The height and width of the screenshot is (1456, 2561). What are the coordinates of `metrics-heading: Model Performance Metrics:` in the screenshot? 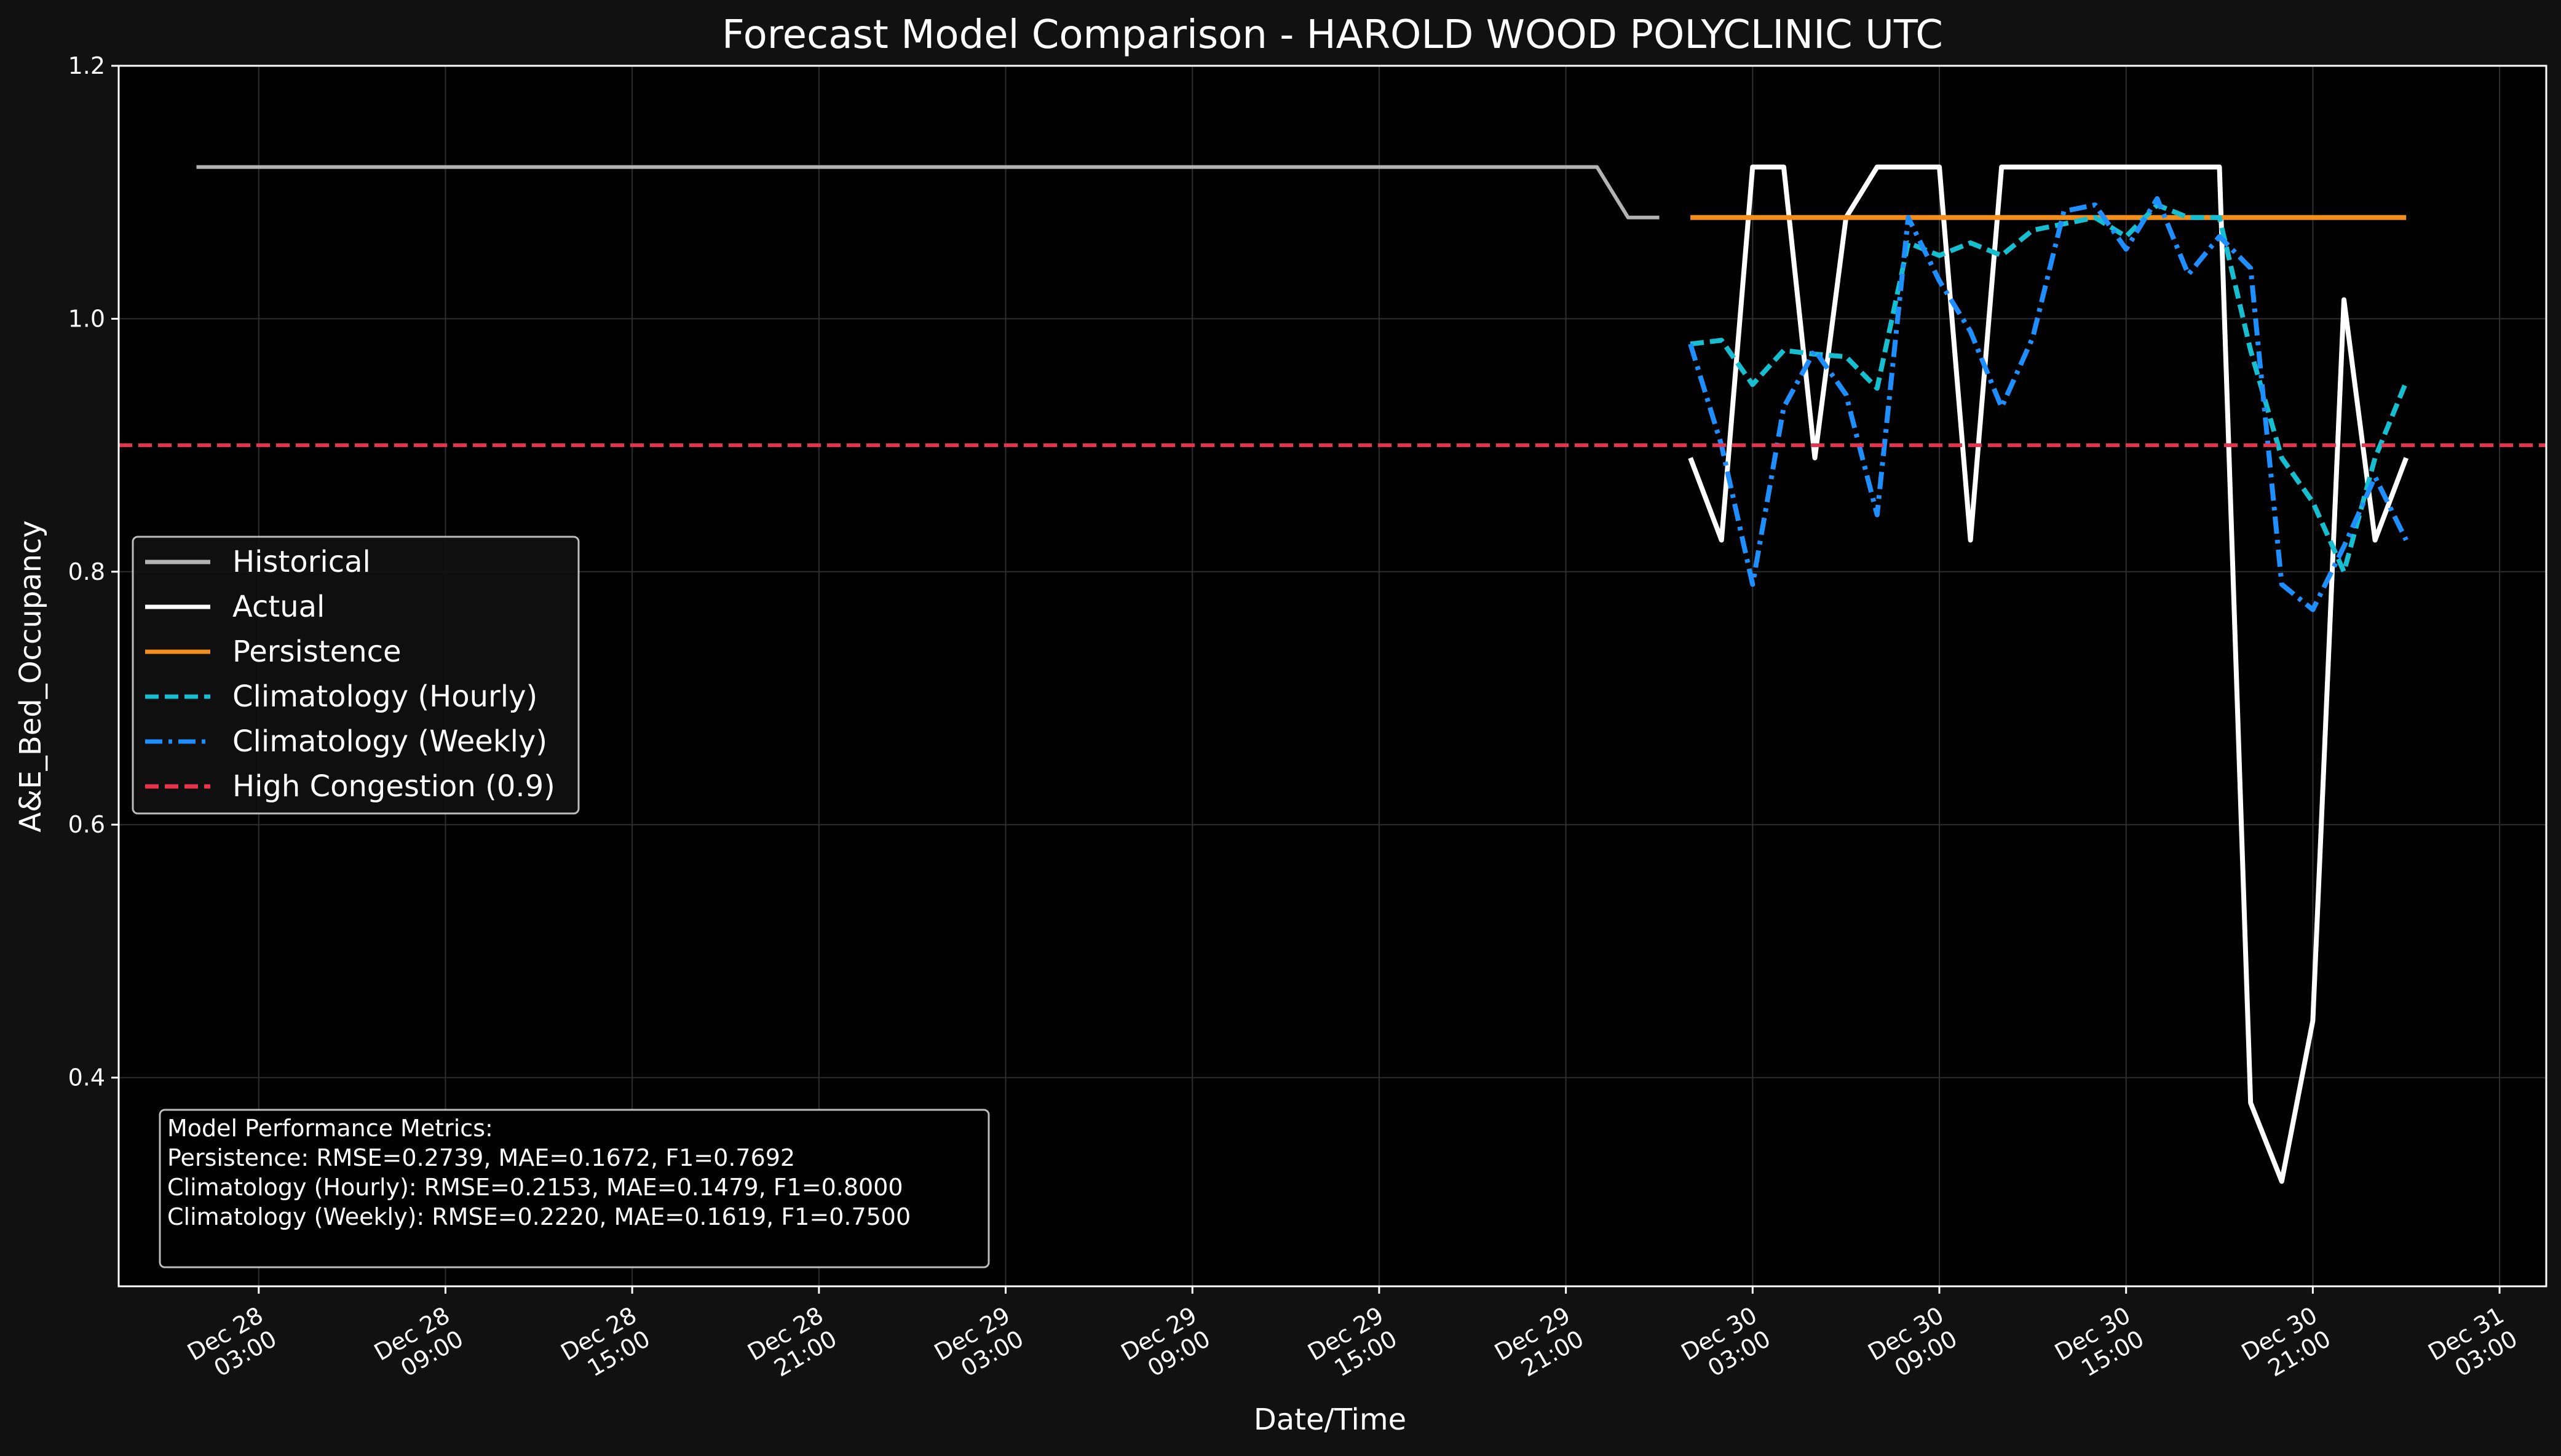 It's located at (330, 1128).